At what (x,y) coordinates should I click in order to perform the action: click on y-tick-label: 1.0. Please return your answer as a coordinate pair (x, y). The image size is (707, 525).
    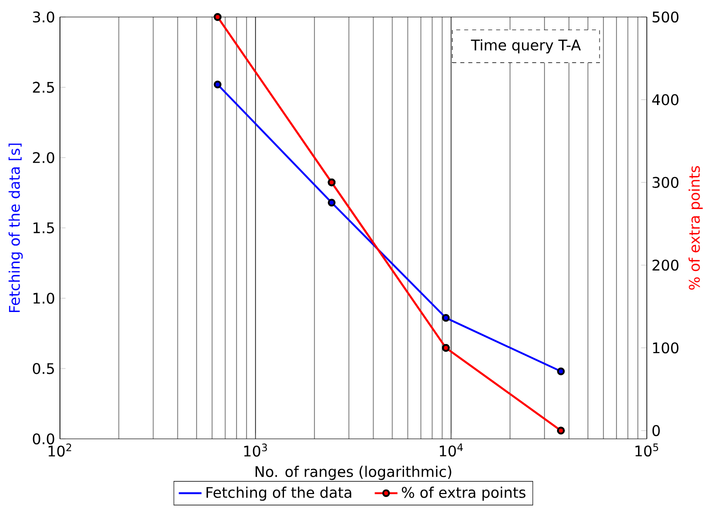
    Looking at the image, I should click on (44, 298).